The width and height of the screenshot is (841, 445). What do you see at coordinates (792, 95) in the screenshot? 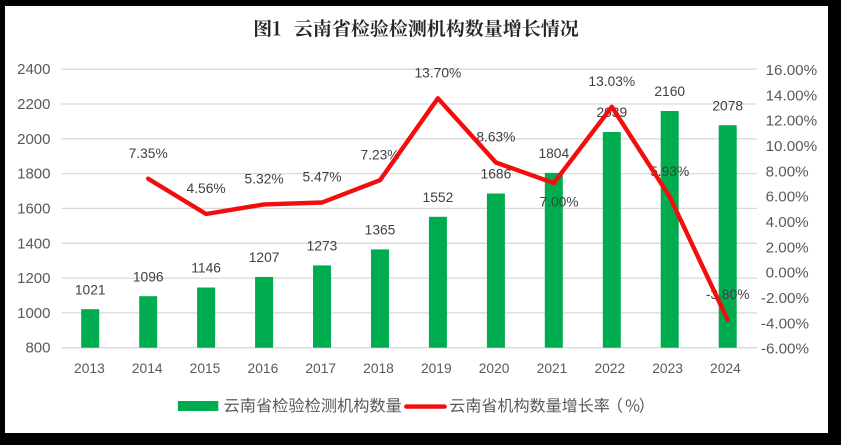
I see `svg-text: 14.00%` at bounding box center [792, 95].